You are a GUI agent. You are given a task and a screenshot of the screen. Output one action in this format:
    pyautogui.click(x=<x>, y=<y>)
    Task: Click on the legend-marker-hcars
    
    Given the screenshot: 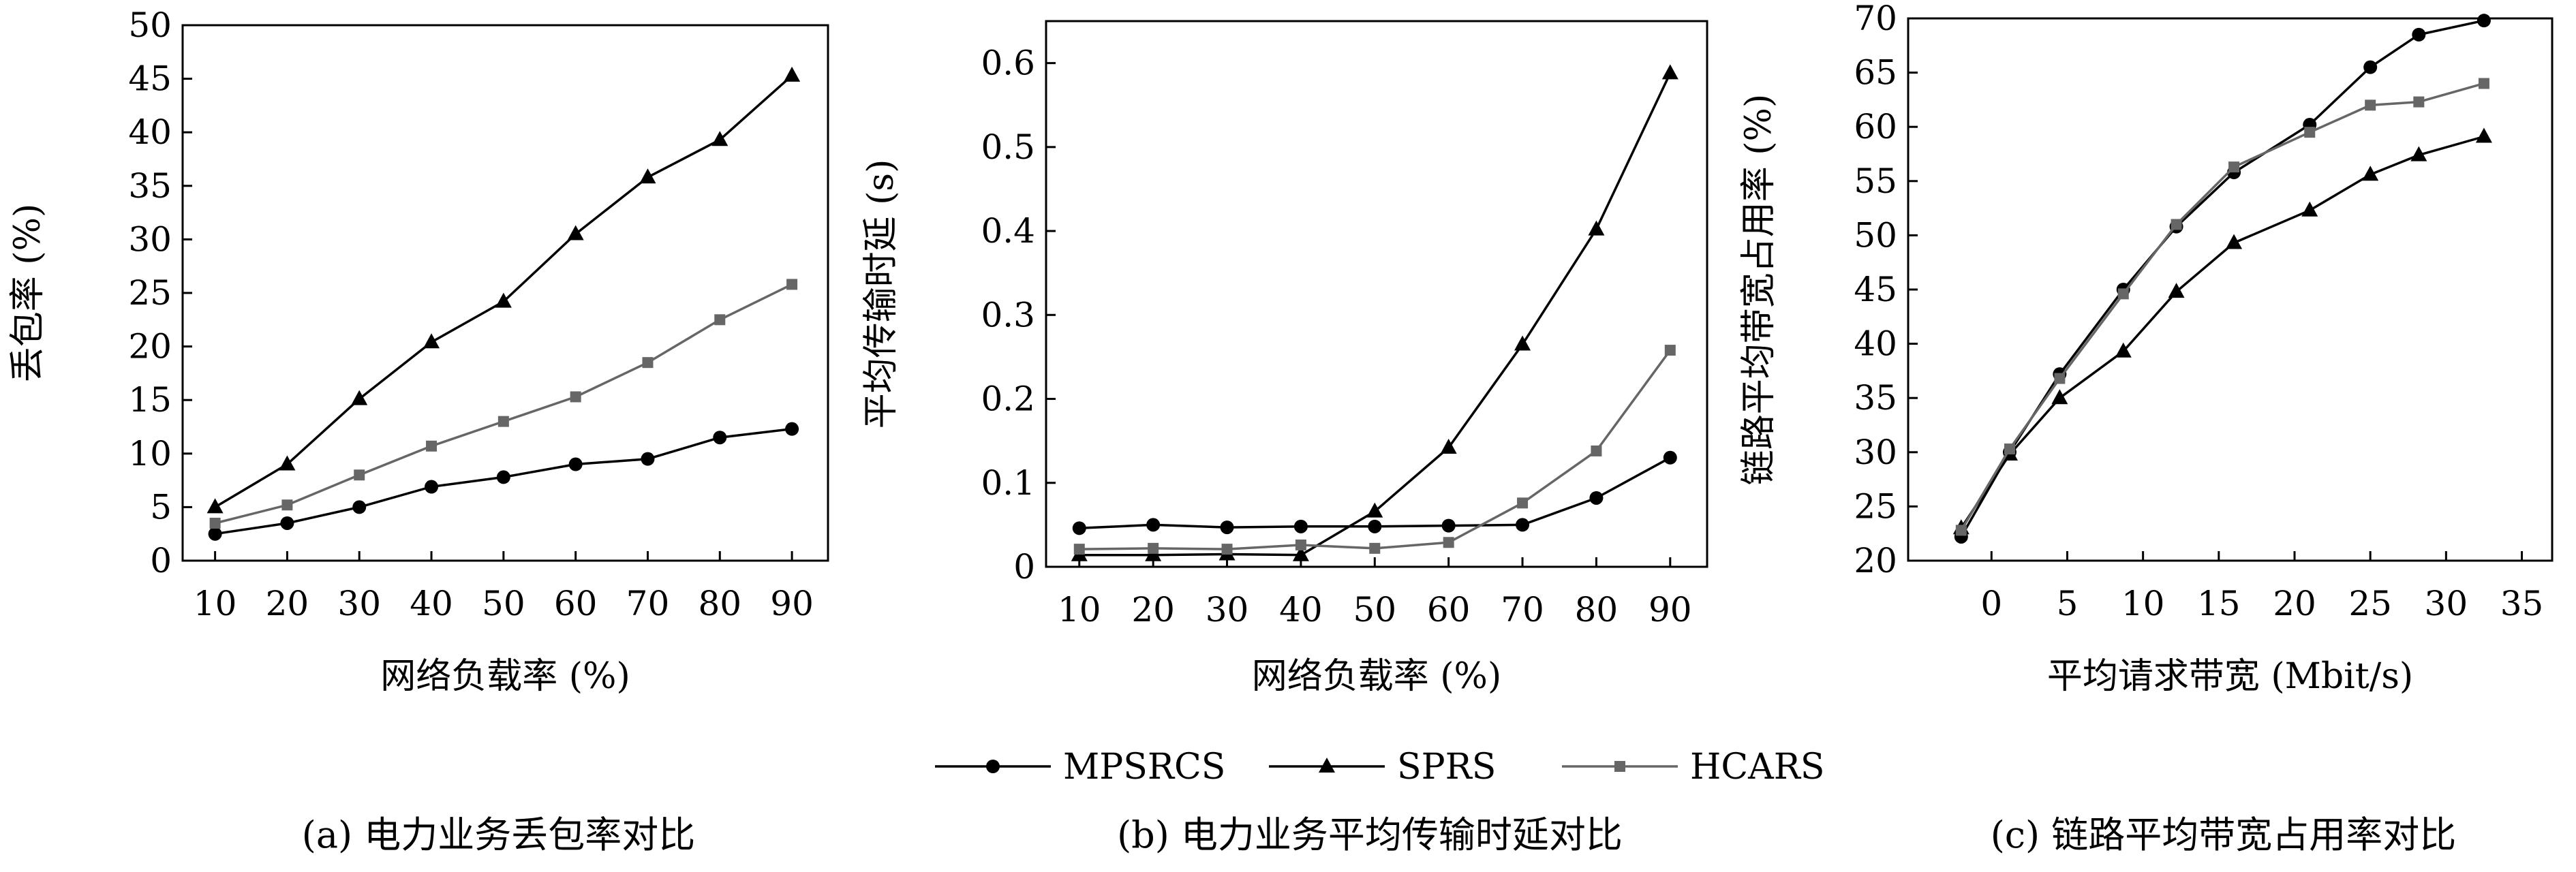 What is the action you would take?
    pyautogui.click(x=1619, y=766)
    